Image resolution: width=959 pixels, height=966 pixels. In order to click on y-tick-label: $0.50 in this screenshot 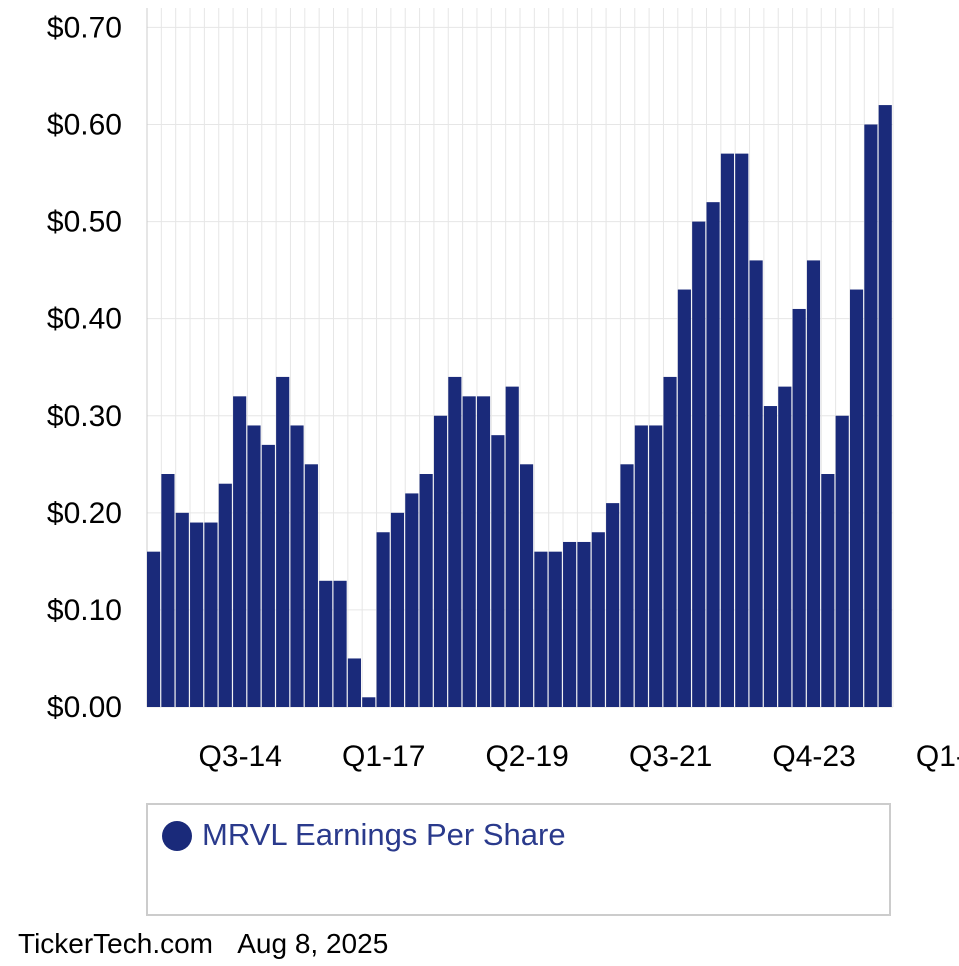, I will do `click(84, 222)`.